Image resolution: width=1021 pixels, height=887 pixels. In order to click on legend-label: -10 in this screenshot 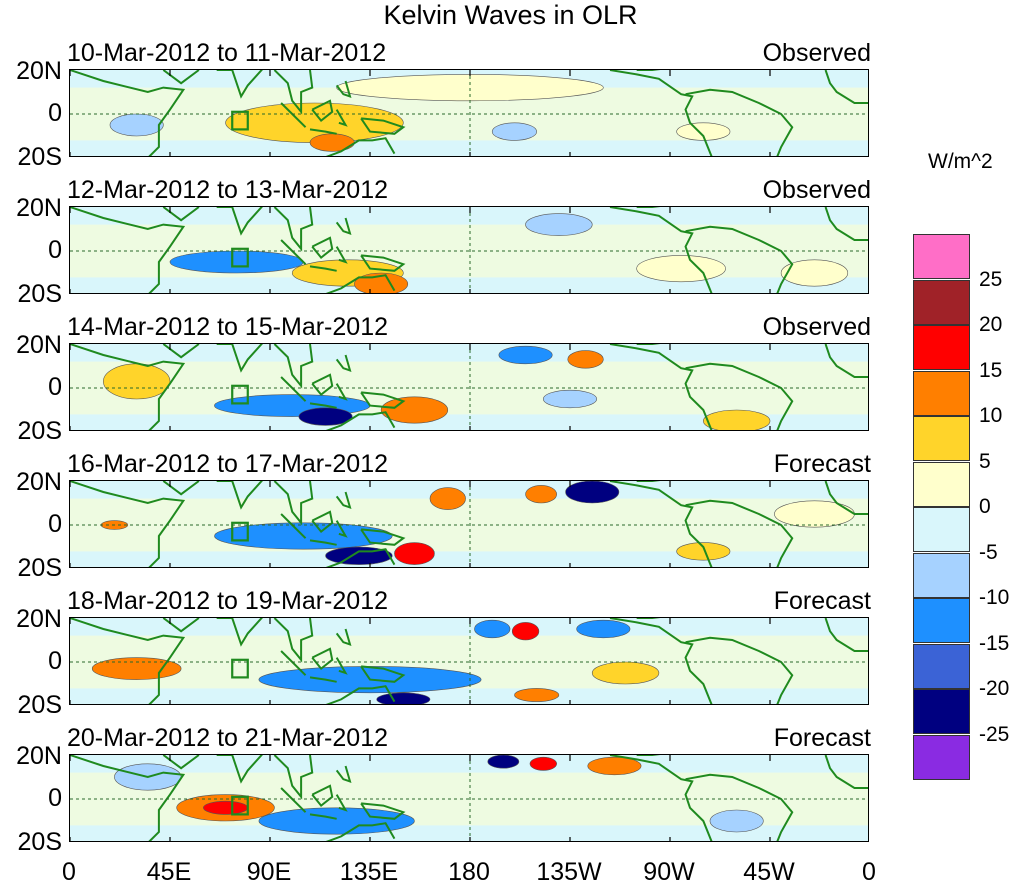, I will do `click(994, 597)`.